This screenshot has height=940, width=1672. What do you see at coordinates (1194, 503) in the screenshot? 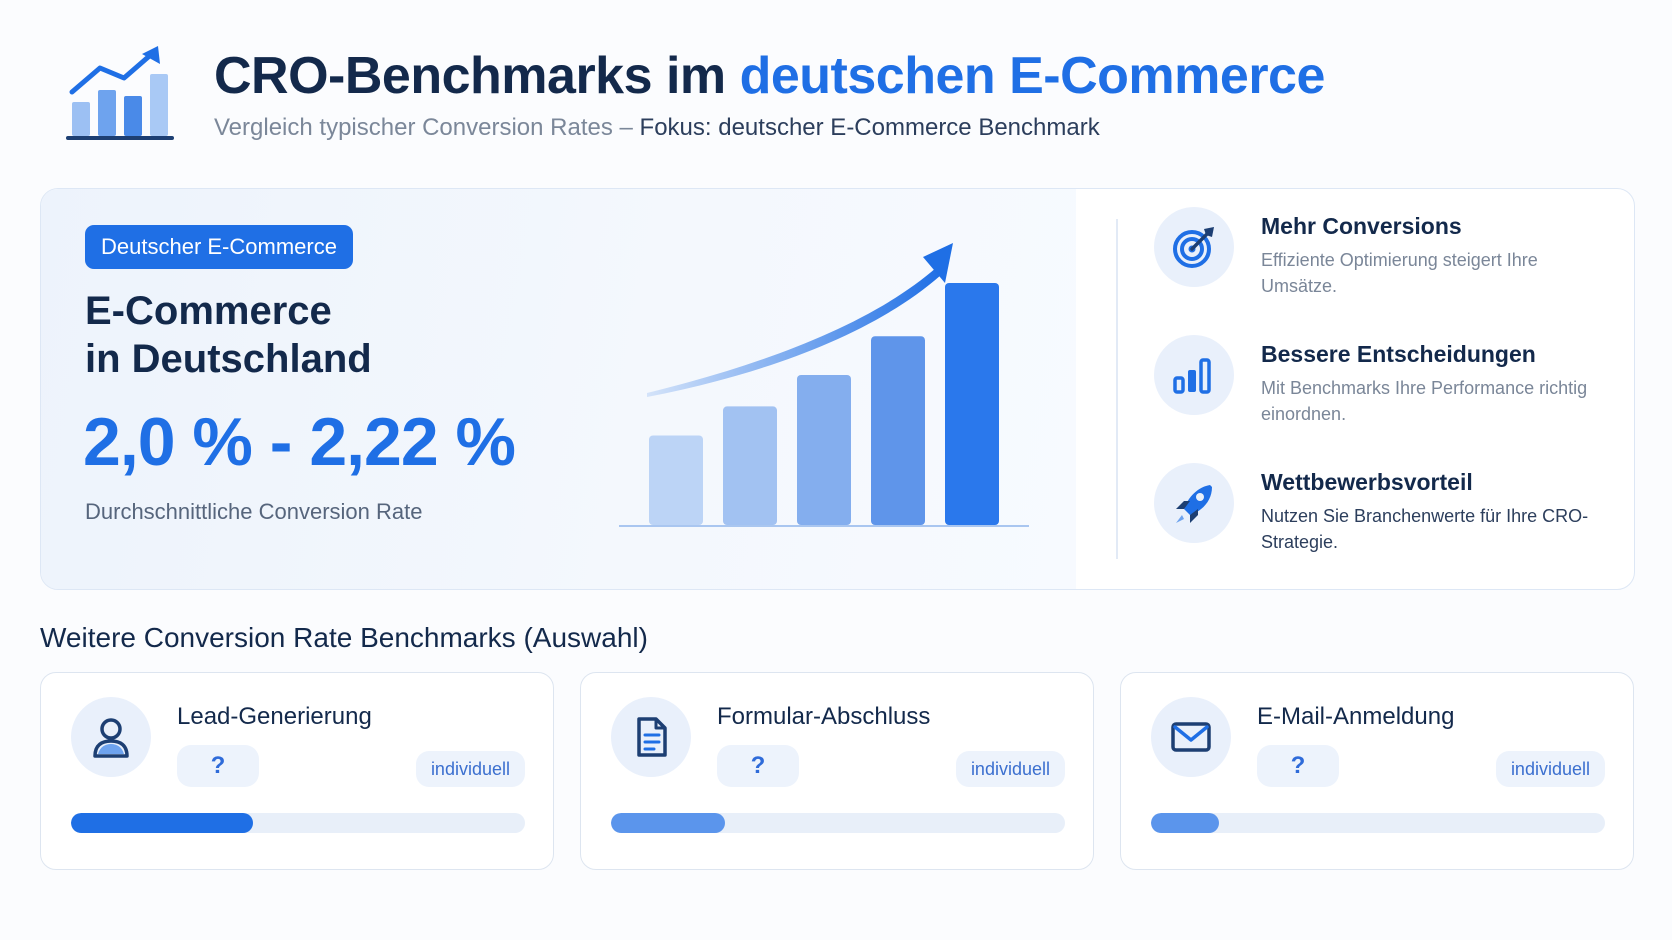
I see `rocket-icon` at bounding box center [1194, 503].